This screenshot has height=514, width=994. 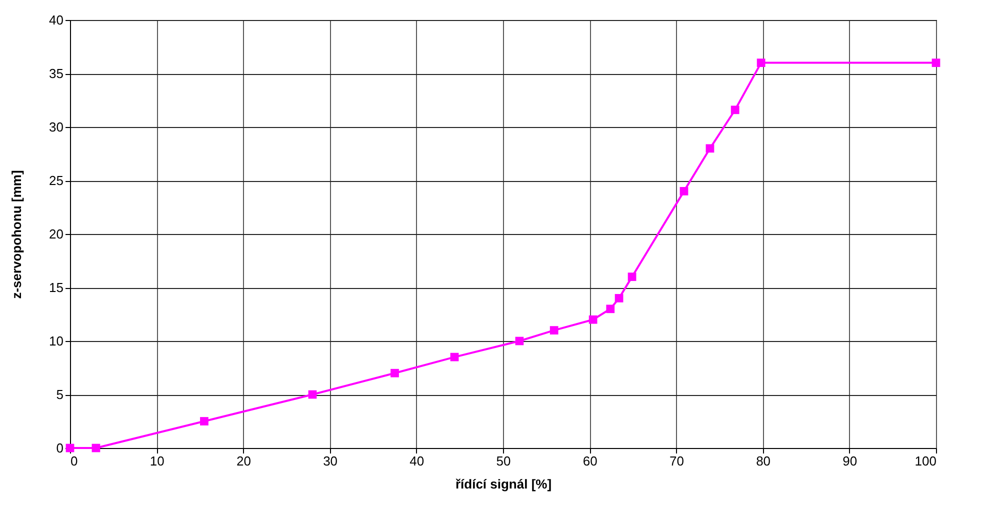 I want to click on x-tick-label: 70, so click(x=676, y=461).